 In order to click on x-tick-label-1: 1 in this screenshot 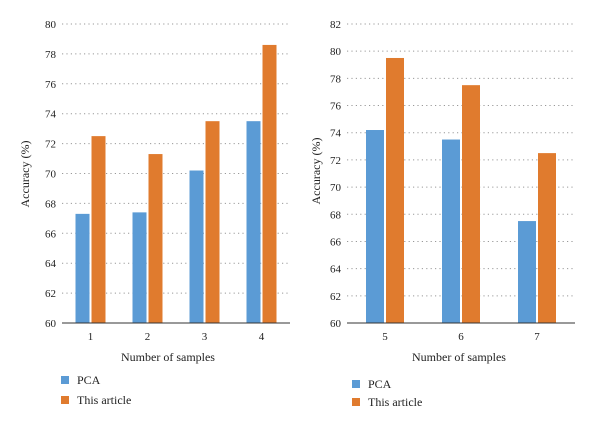, I will do `click(91, 337)`.